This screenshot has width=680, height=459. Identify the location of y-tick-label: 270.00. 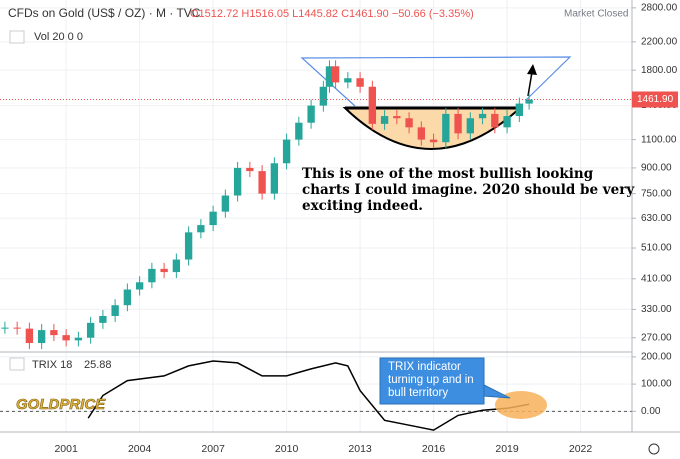
(656, 337).